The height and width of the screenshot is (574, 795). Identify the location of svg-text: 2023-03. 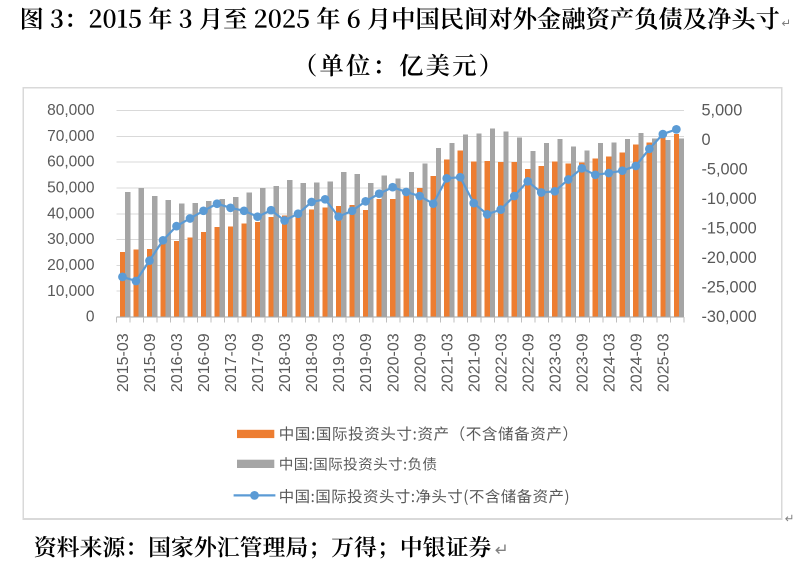
(555, 362).